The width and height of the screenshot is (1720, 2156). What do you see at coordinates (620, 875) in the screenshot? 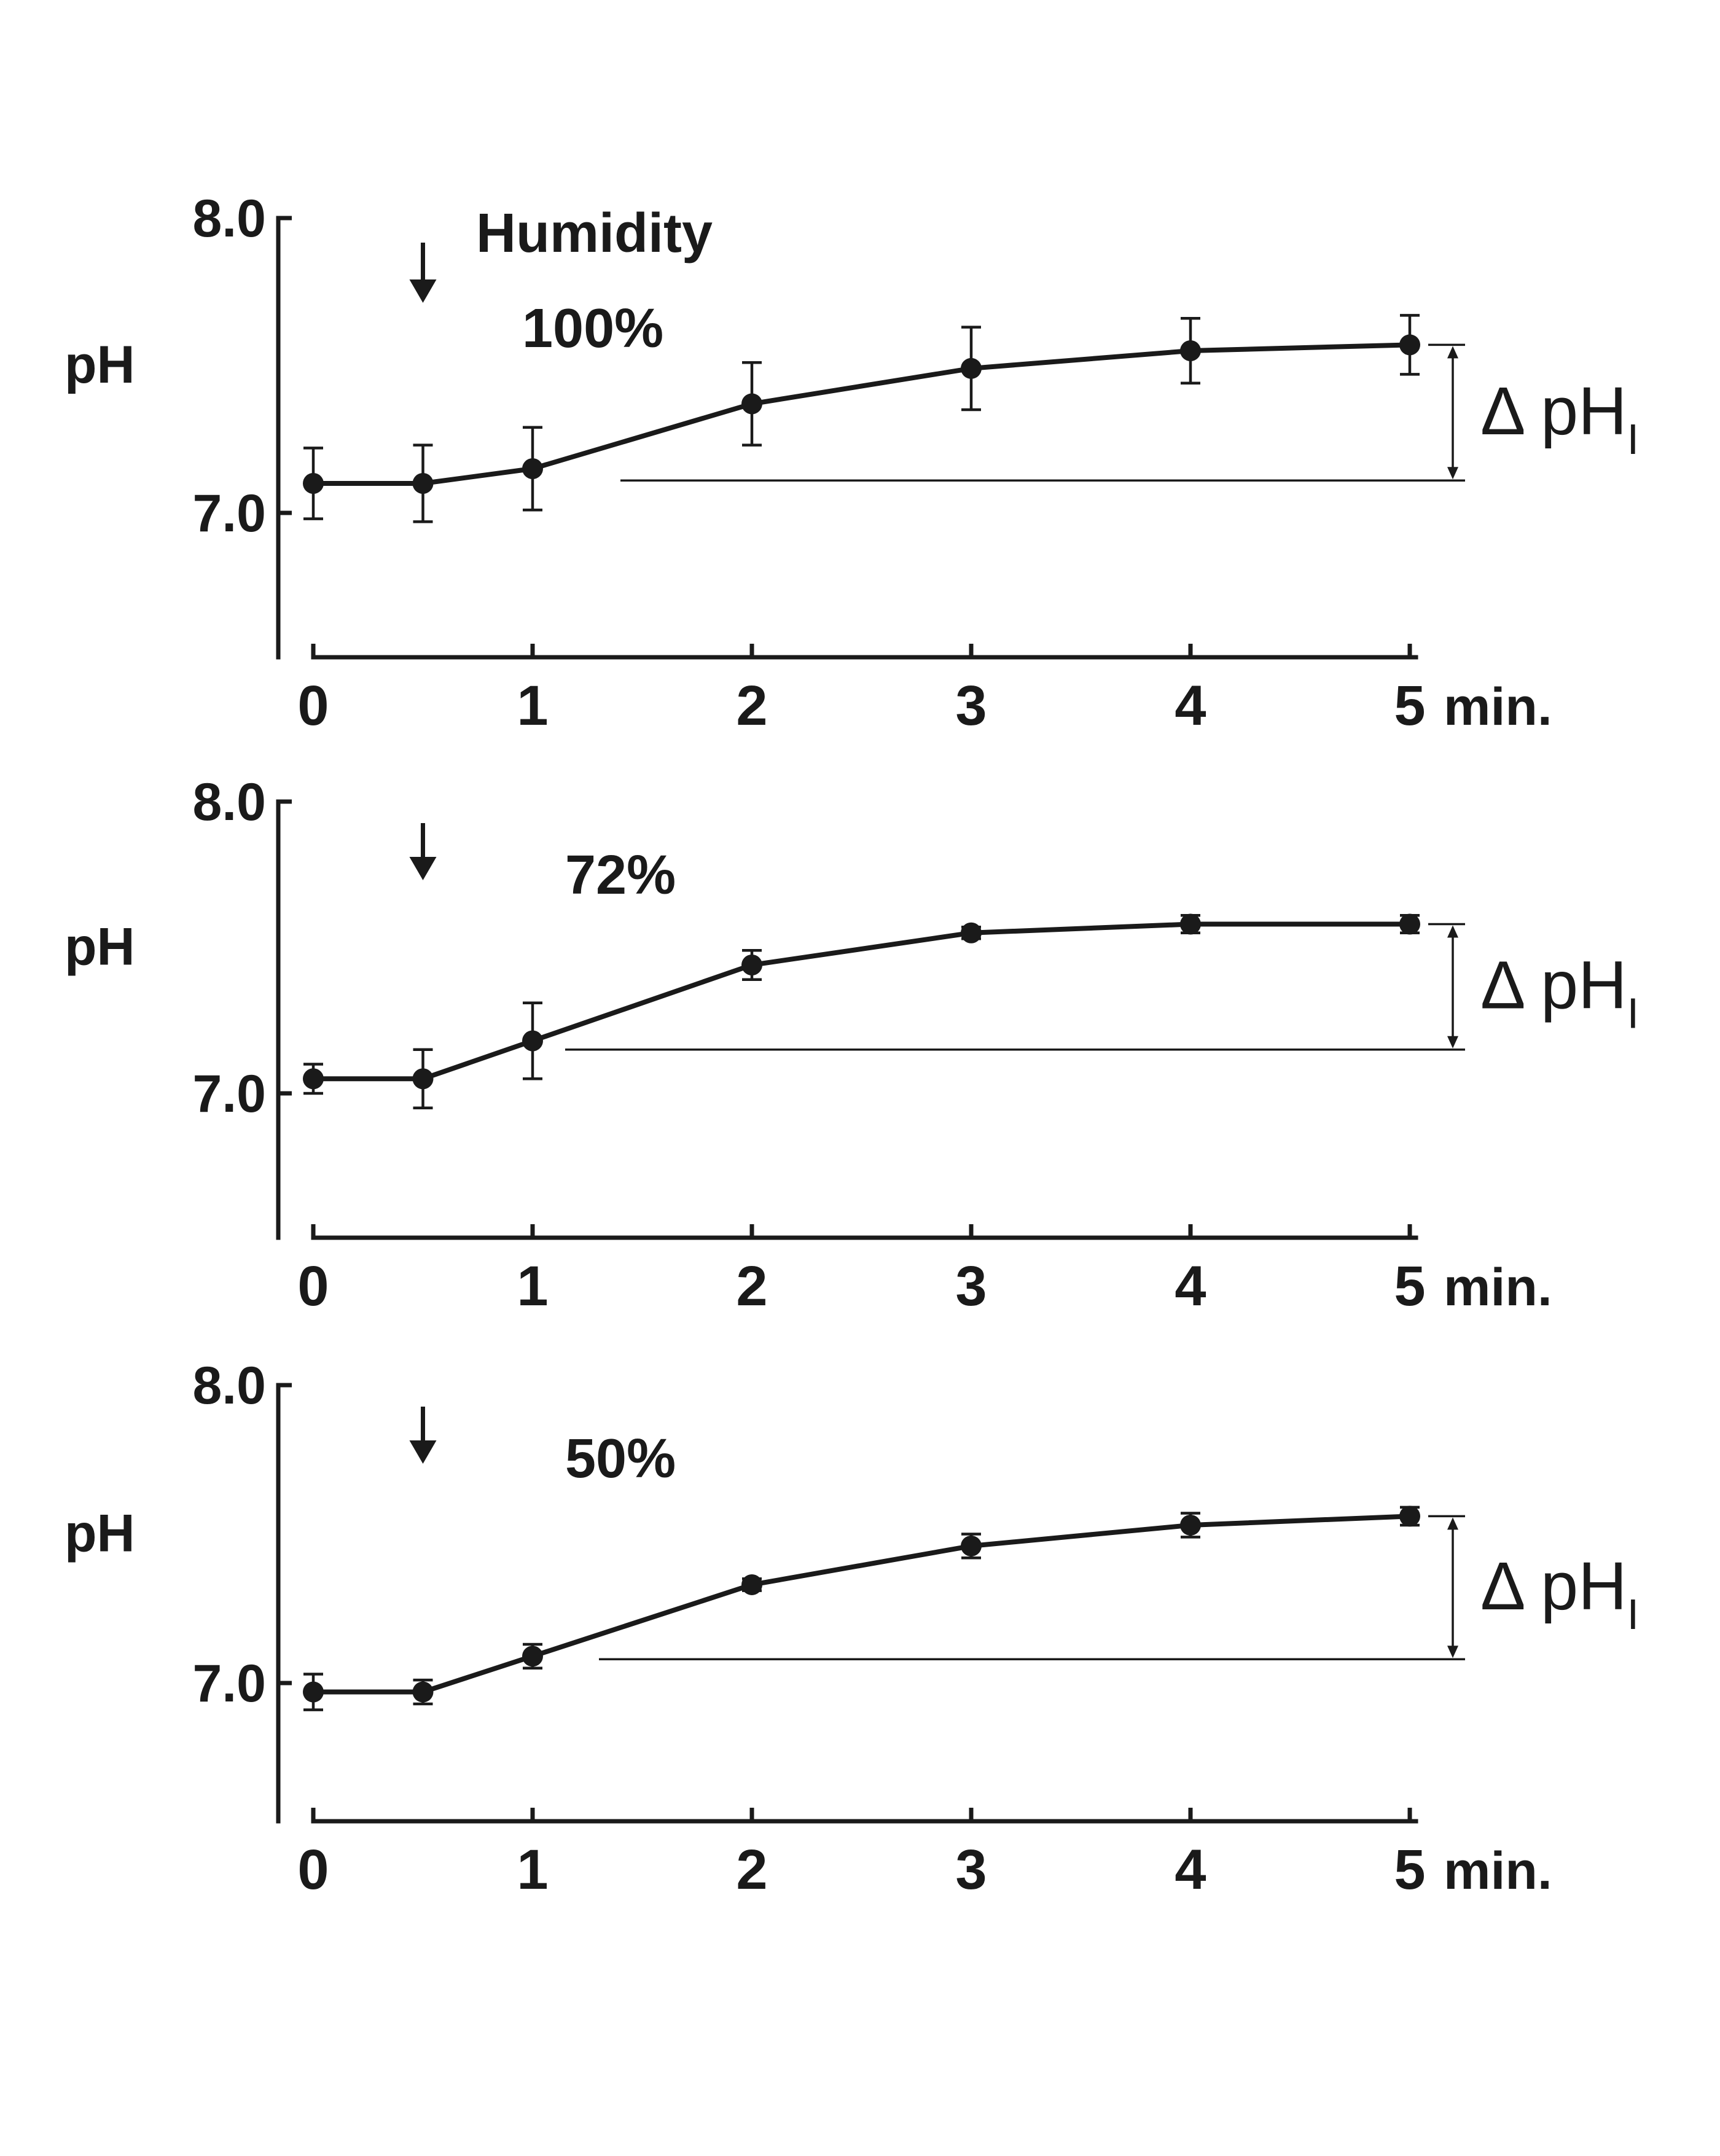
I see `humidity-condition-label: 72%` at bounding box center [620, 875].